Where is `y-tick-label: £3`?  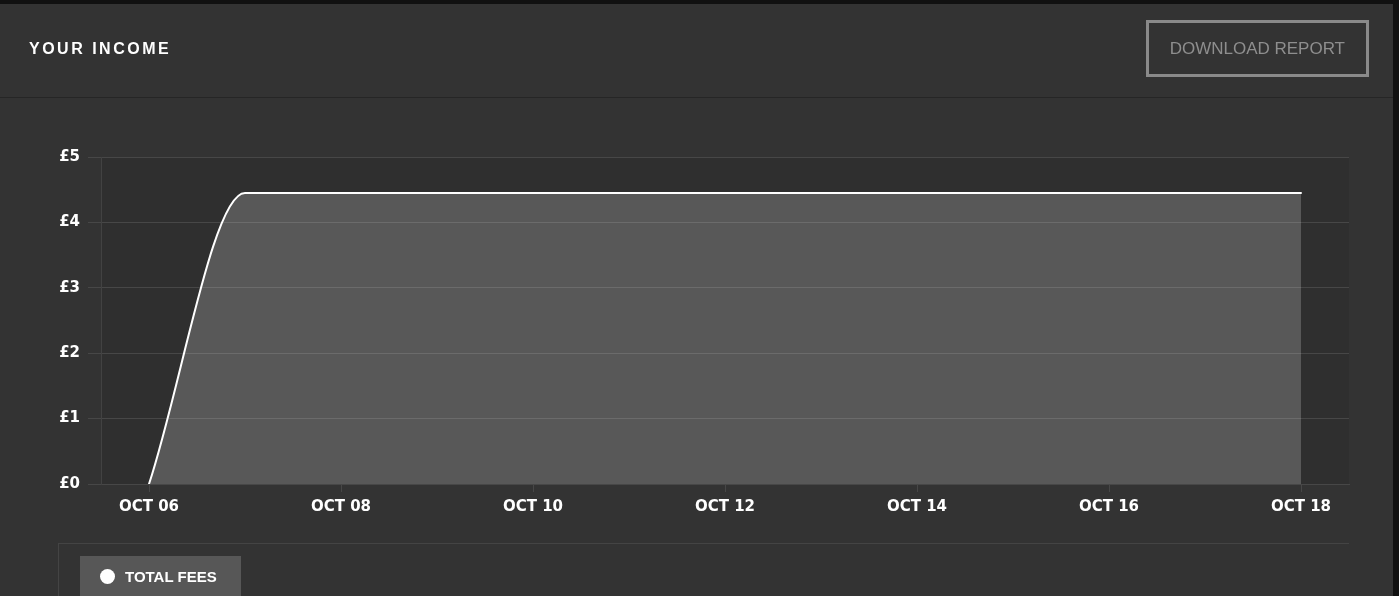 y-tick-label: £3 is located at coordinates (69, 286).